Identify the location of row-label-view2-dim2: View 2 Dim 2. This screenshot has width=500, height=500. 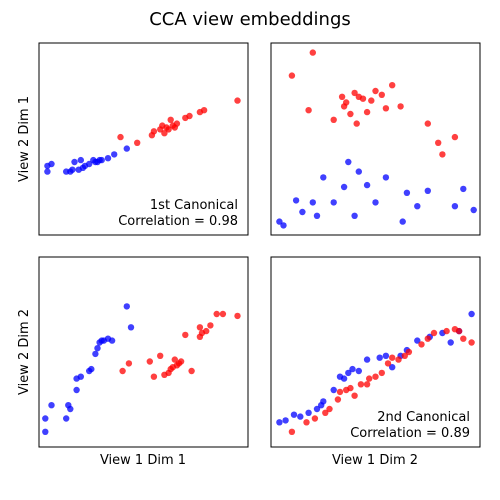
(24, 352).